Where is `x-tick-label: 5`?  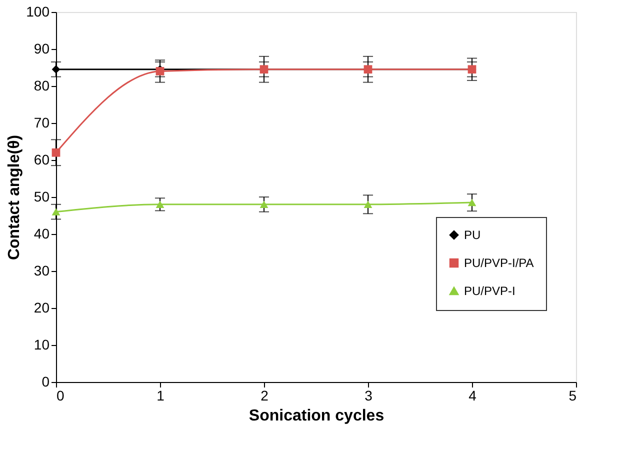
x-tick-label: 5 is located at coordinates (572, 396).